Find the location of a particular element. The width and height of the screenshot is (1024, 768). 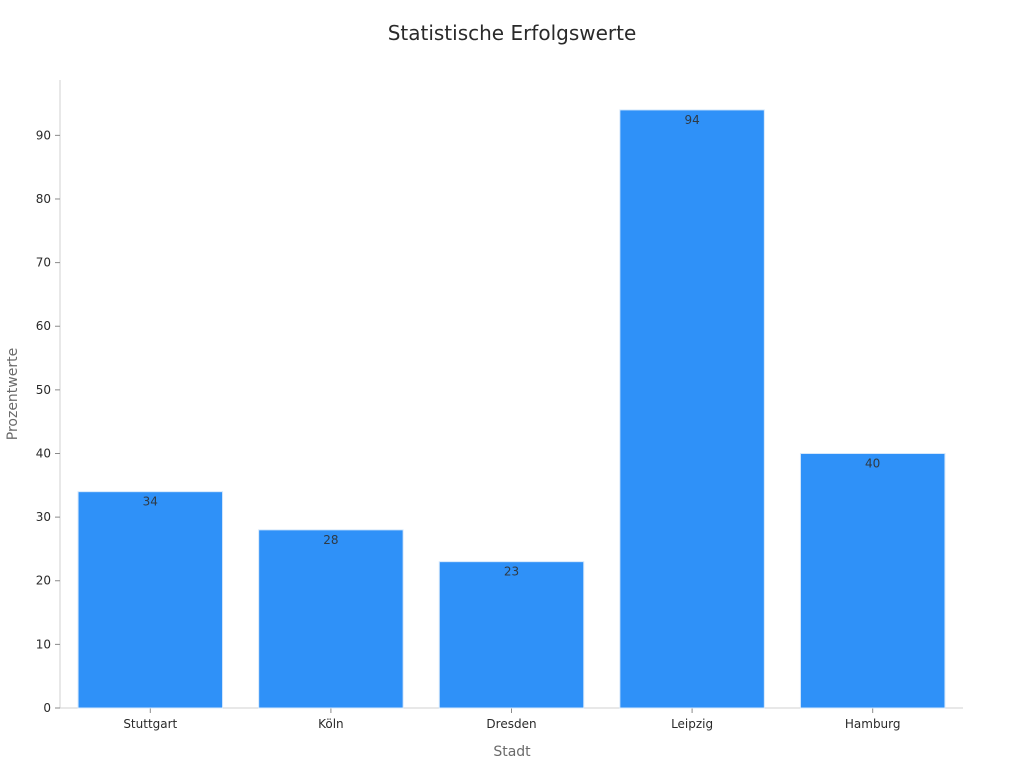

y-tick-label: 20 is located at coordinates (43, 581).